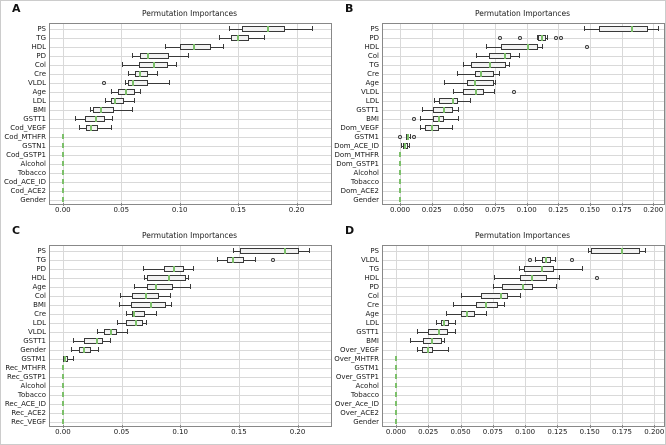  What do you see at coordinates (180, 432) in the screenshot?
I see `x-axis-tick-label: 0.10` at bounding box center [180, 432].